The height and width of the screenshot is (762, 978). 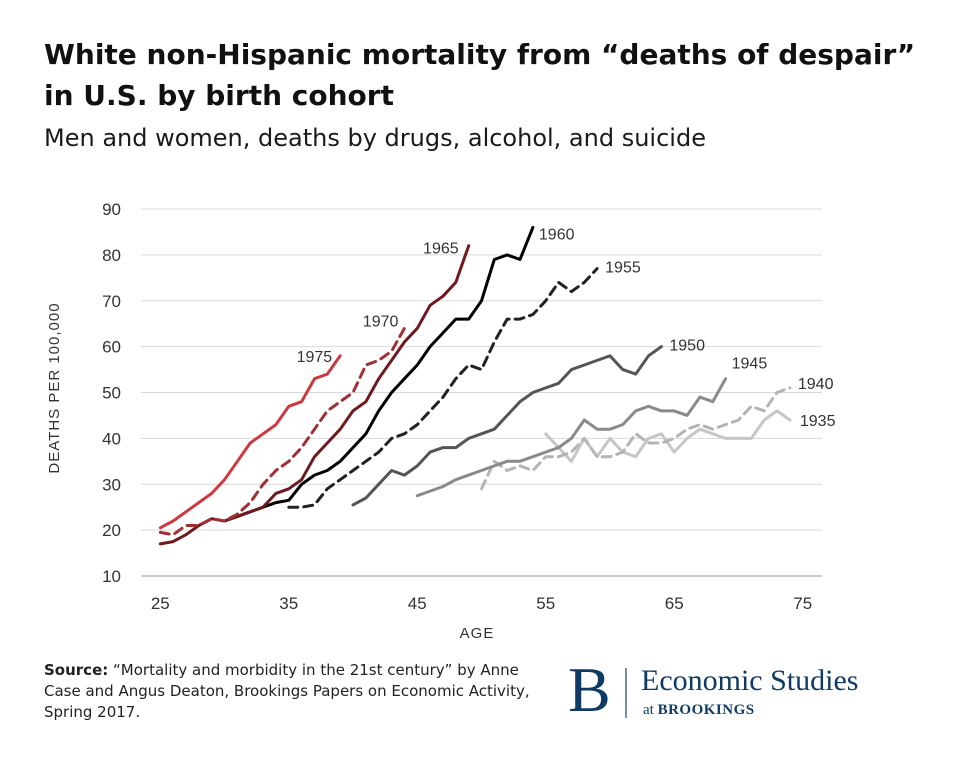 What do you see at coordinates (111, 438) in the screenshot?
I see `y-tick-40: 40` at bounding box center [111, 438].